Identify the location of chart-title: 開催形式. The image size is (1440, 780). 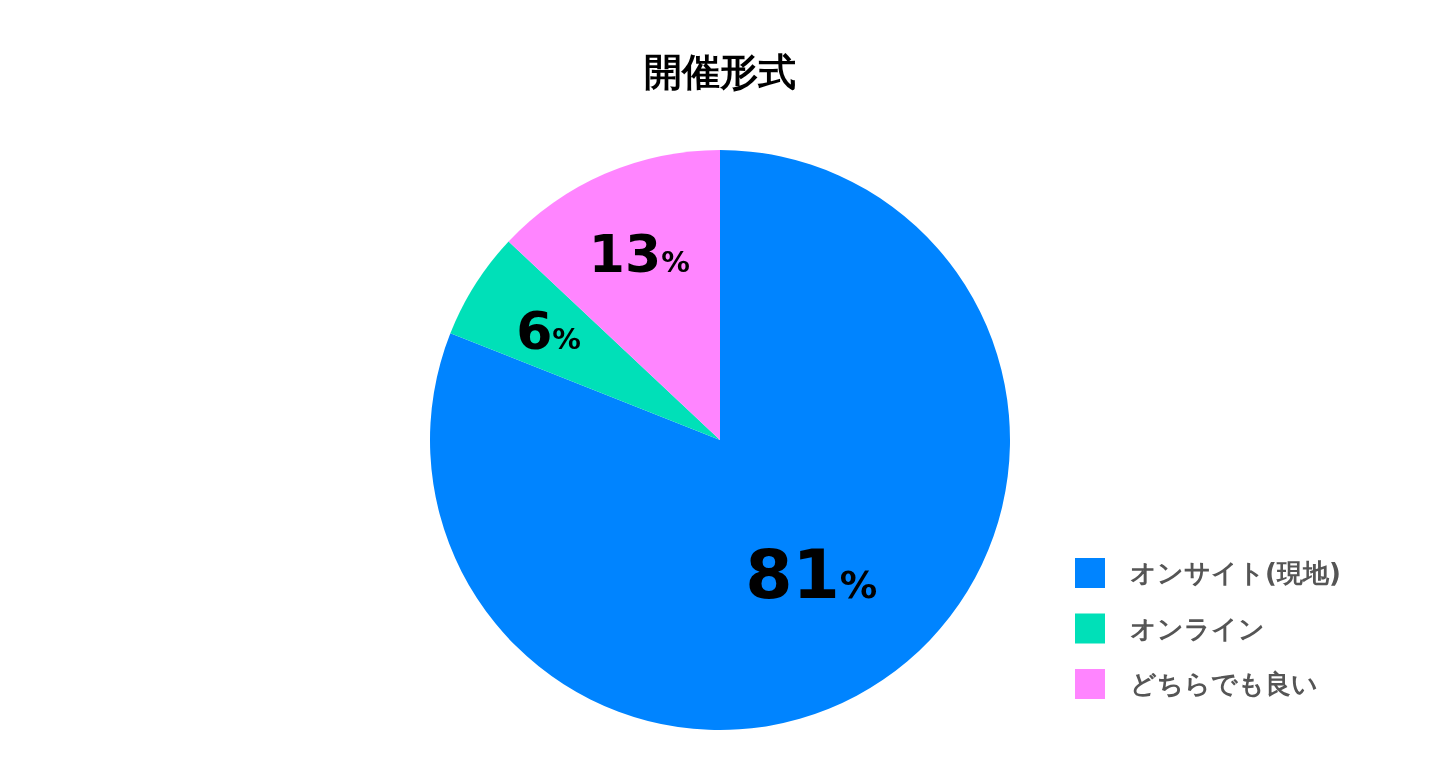
(720, 72).